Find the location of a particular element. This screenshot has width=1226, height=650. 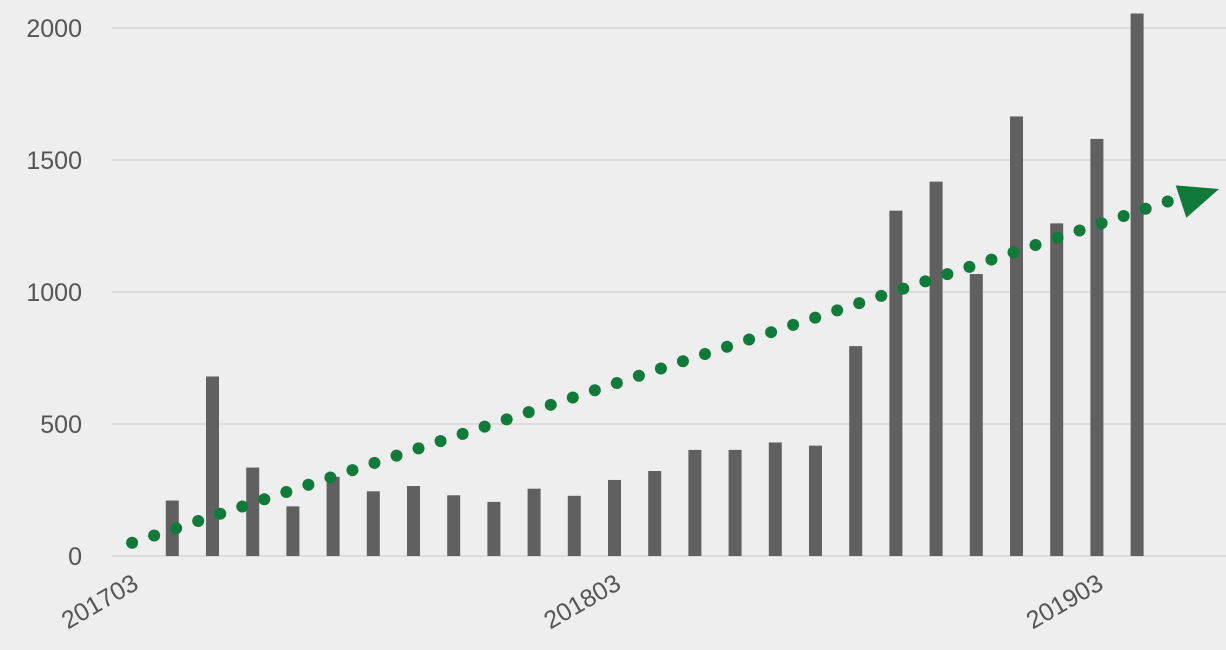

y-tick-label: 1500 is located at coordinates (54, 161).